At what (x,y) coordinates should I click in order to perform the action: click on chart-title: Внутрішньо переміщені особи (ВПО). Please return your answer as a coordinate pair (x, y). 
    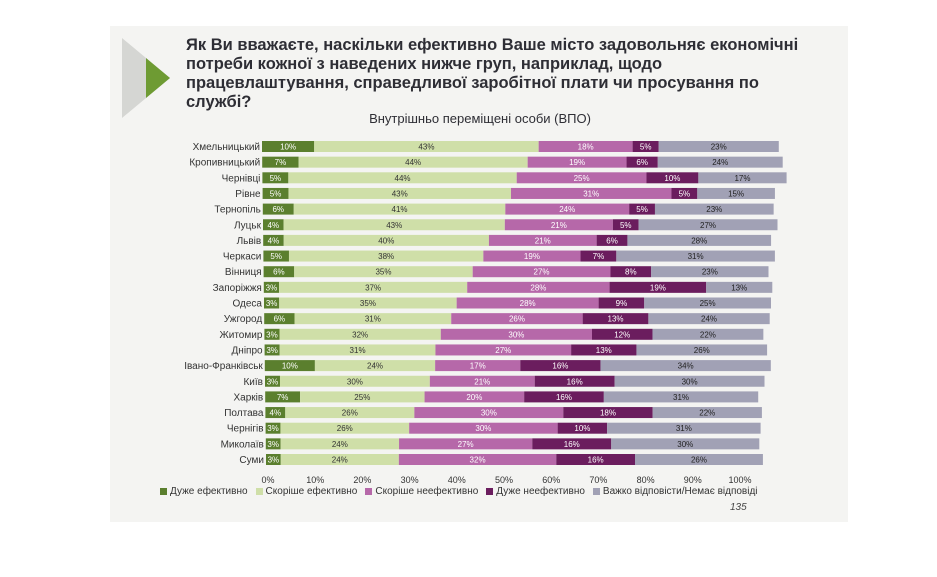
    Looking at the image, I should click on (480, 118).